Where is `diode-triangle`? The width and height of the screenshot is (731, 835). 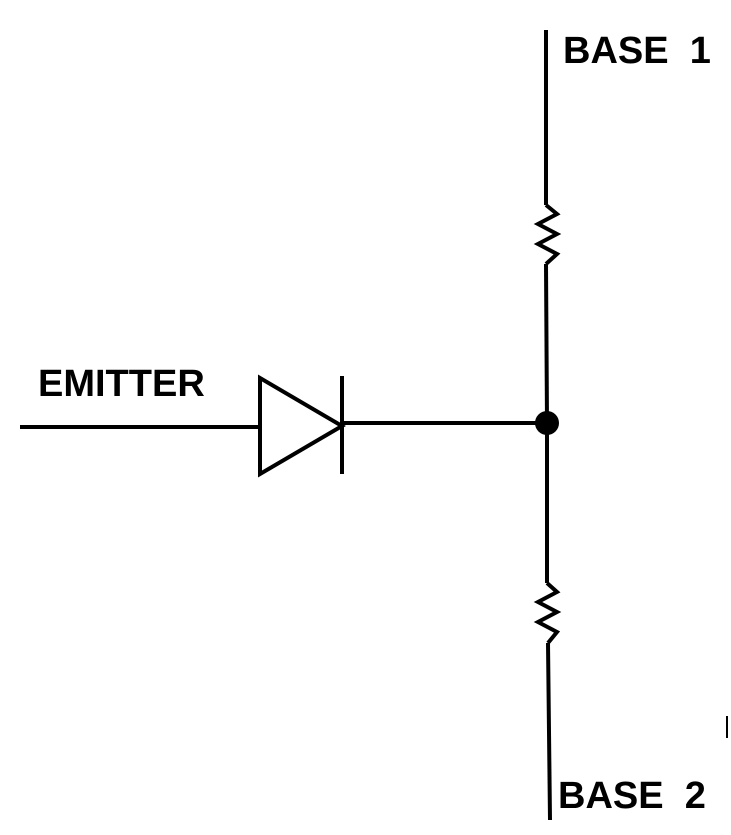 diode-triangle is located at coordinates (302, 426).